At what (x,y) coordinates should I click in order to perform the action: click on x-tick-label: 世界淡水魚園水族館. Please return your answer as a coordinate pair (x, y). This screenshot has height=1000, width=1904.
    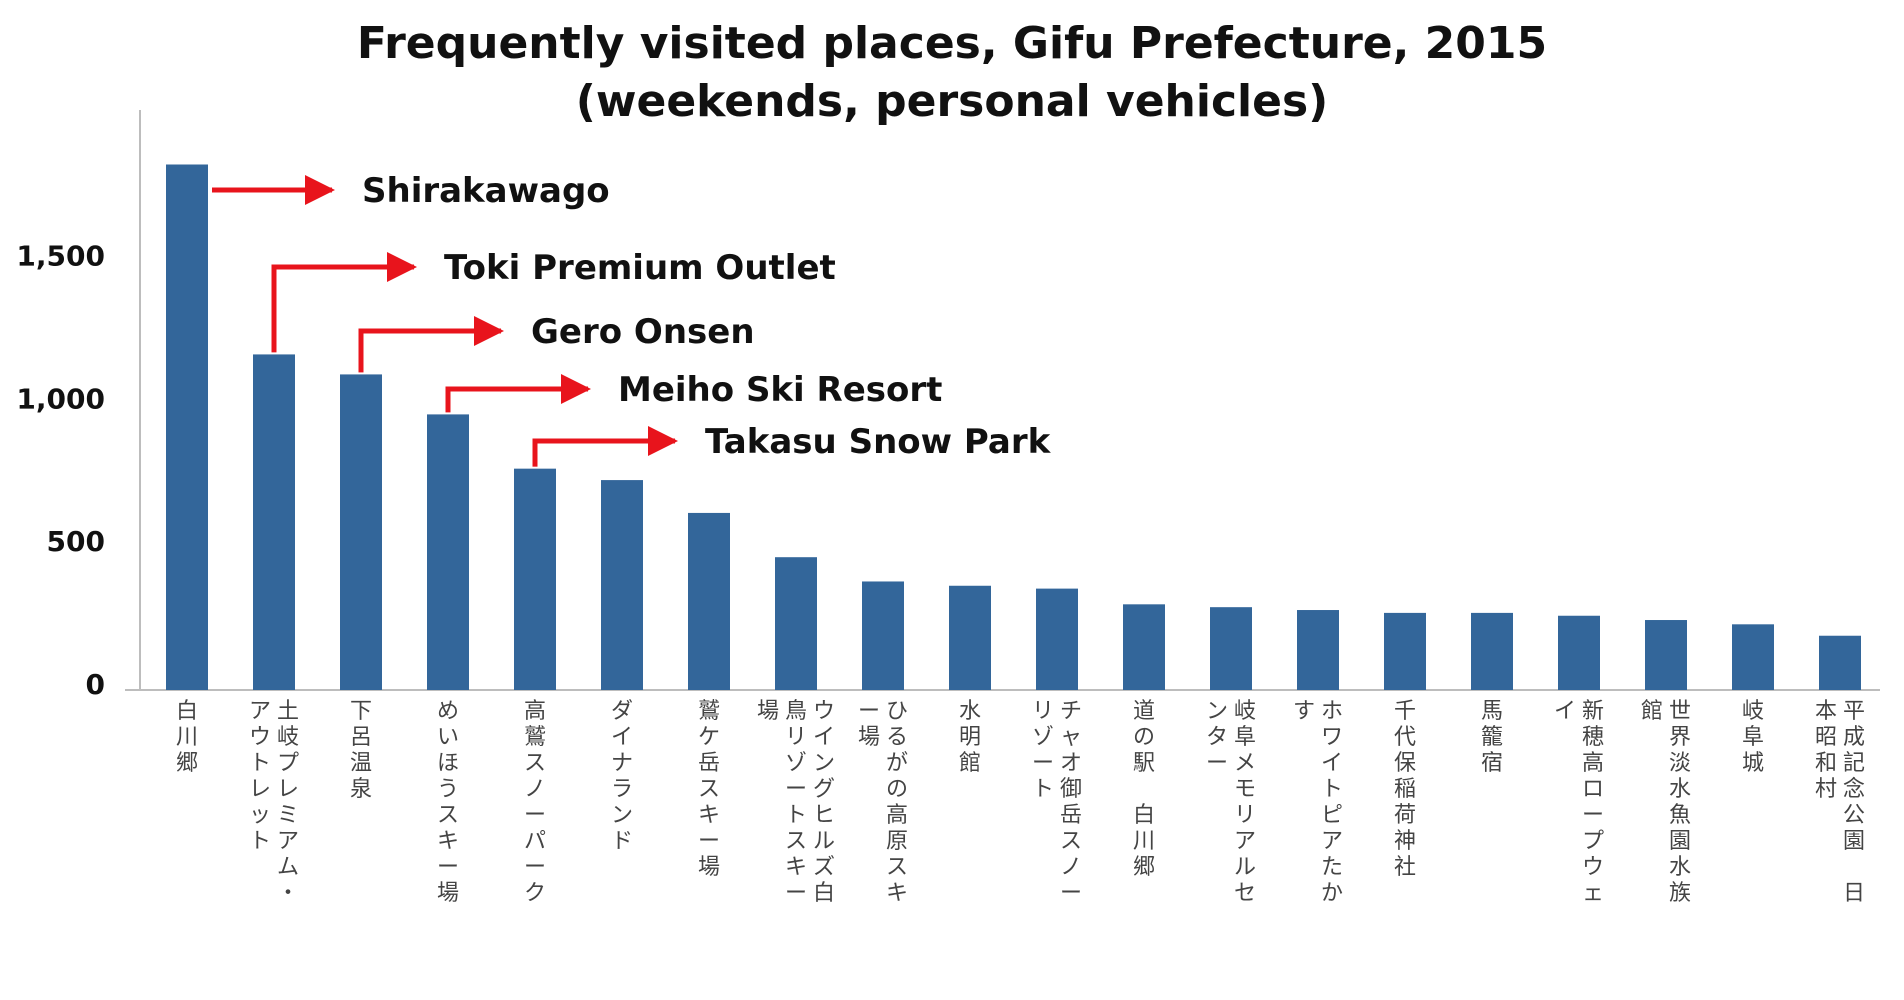
    Looking at the image, I should click on (1666, 802).